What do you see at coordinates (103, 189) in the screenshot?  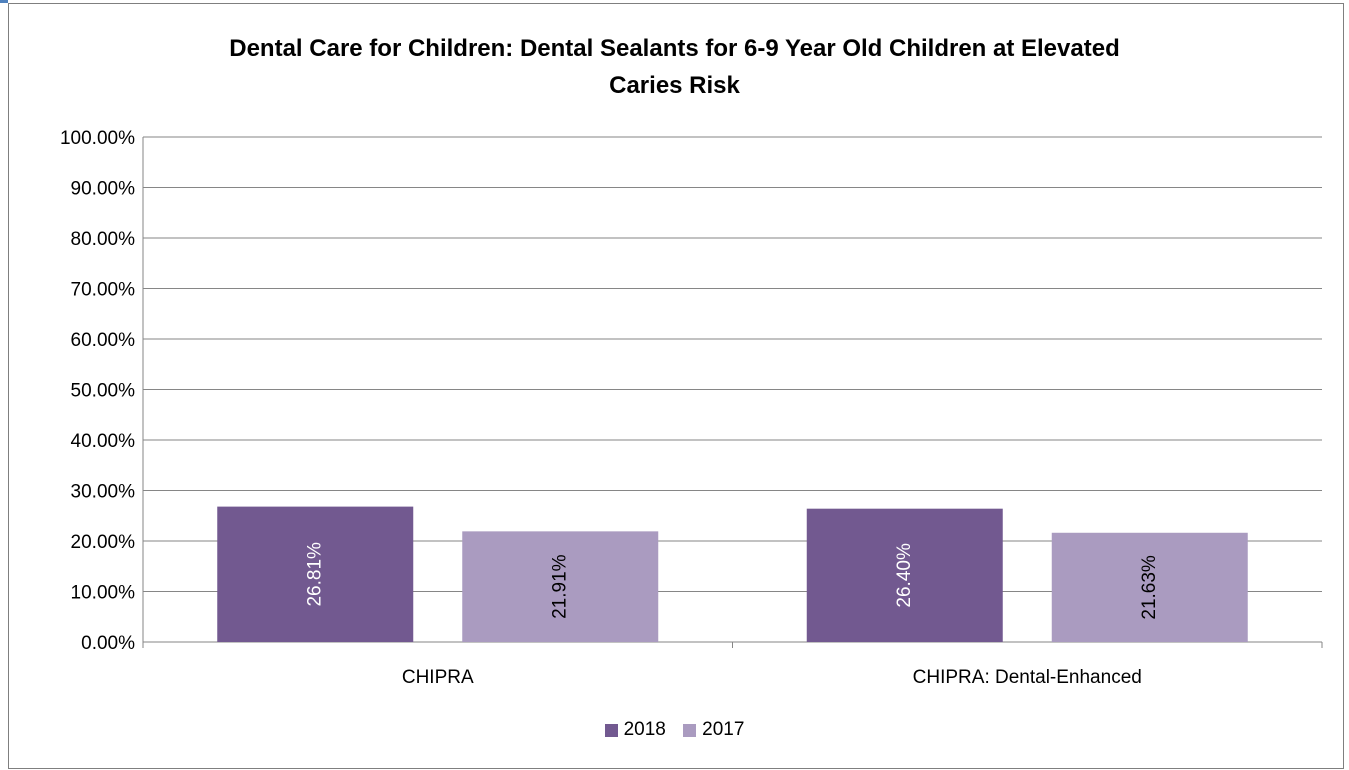 I see `y-tick-label: 90.00%` at bounding box center [103, 189].